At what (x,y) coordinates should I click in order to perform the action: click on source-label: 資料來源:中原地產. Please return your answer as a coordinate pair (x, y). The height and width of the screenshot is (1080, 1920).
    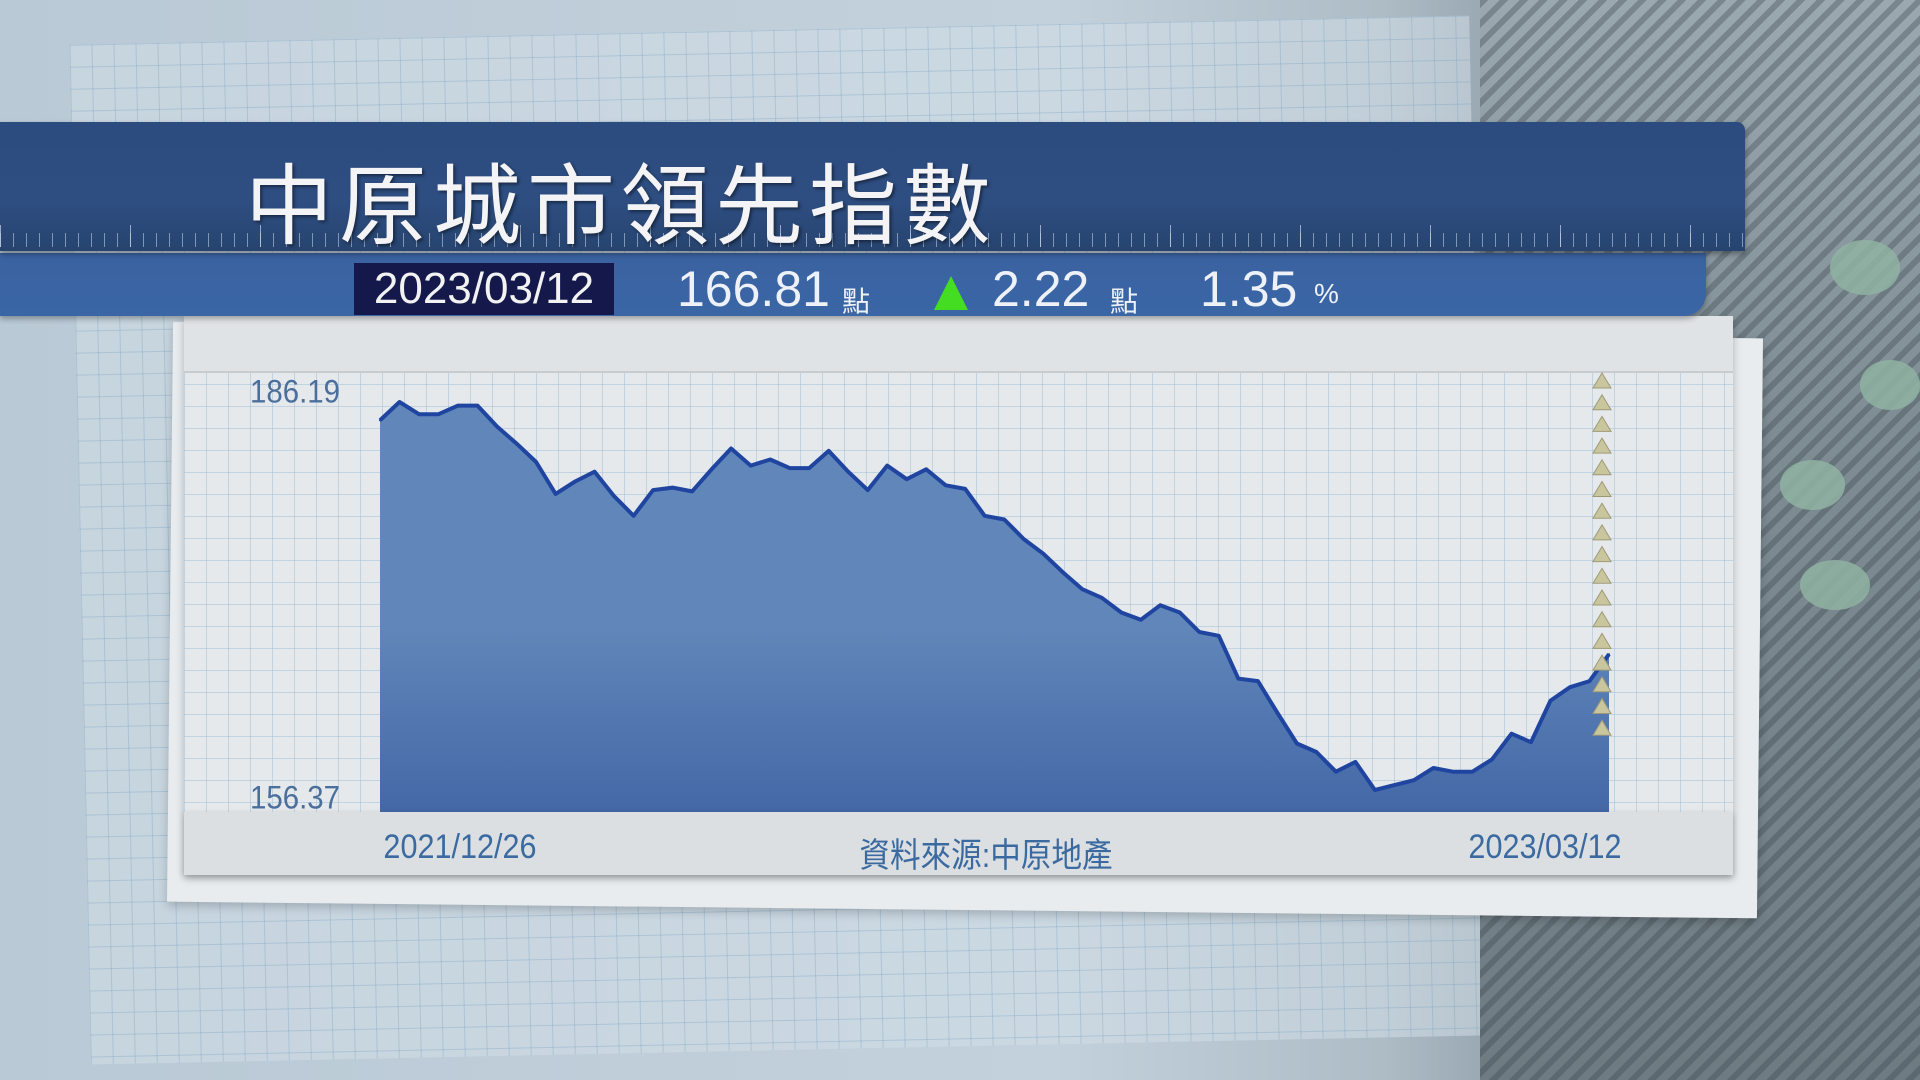
    Looking at the image, I should click on (986, 856).